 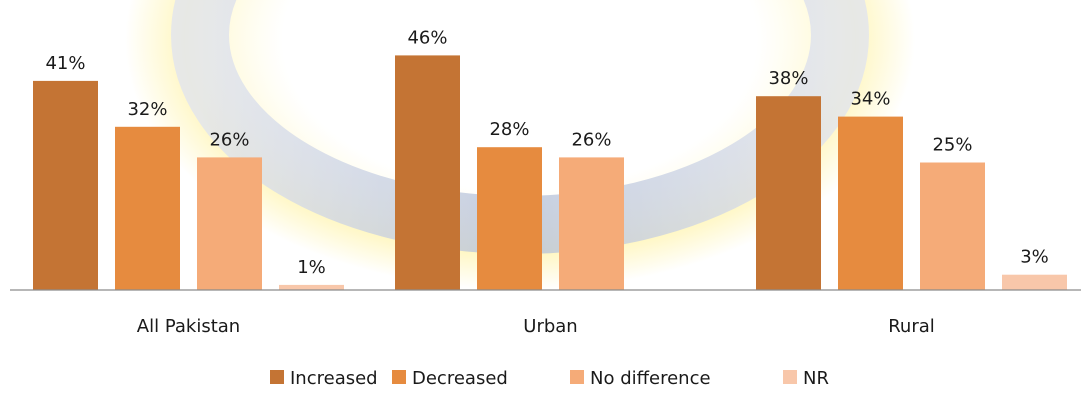 I want to click on legend-label-decreased: Decreased, so click(x=460, y=378).